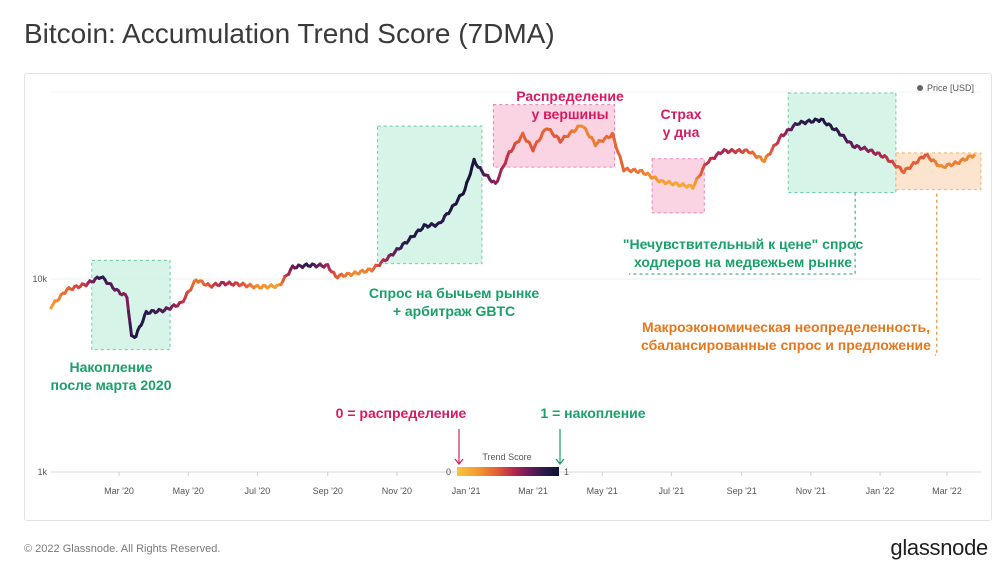 The width and height of the screenshot is (1000, 576). I want to click on neutral-box, so click(938, 171).